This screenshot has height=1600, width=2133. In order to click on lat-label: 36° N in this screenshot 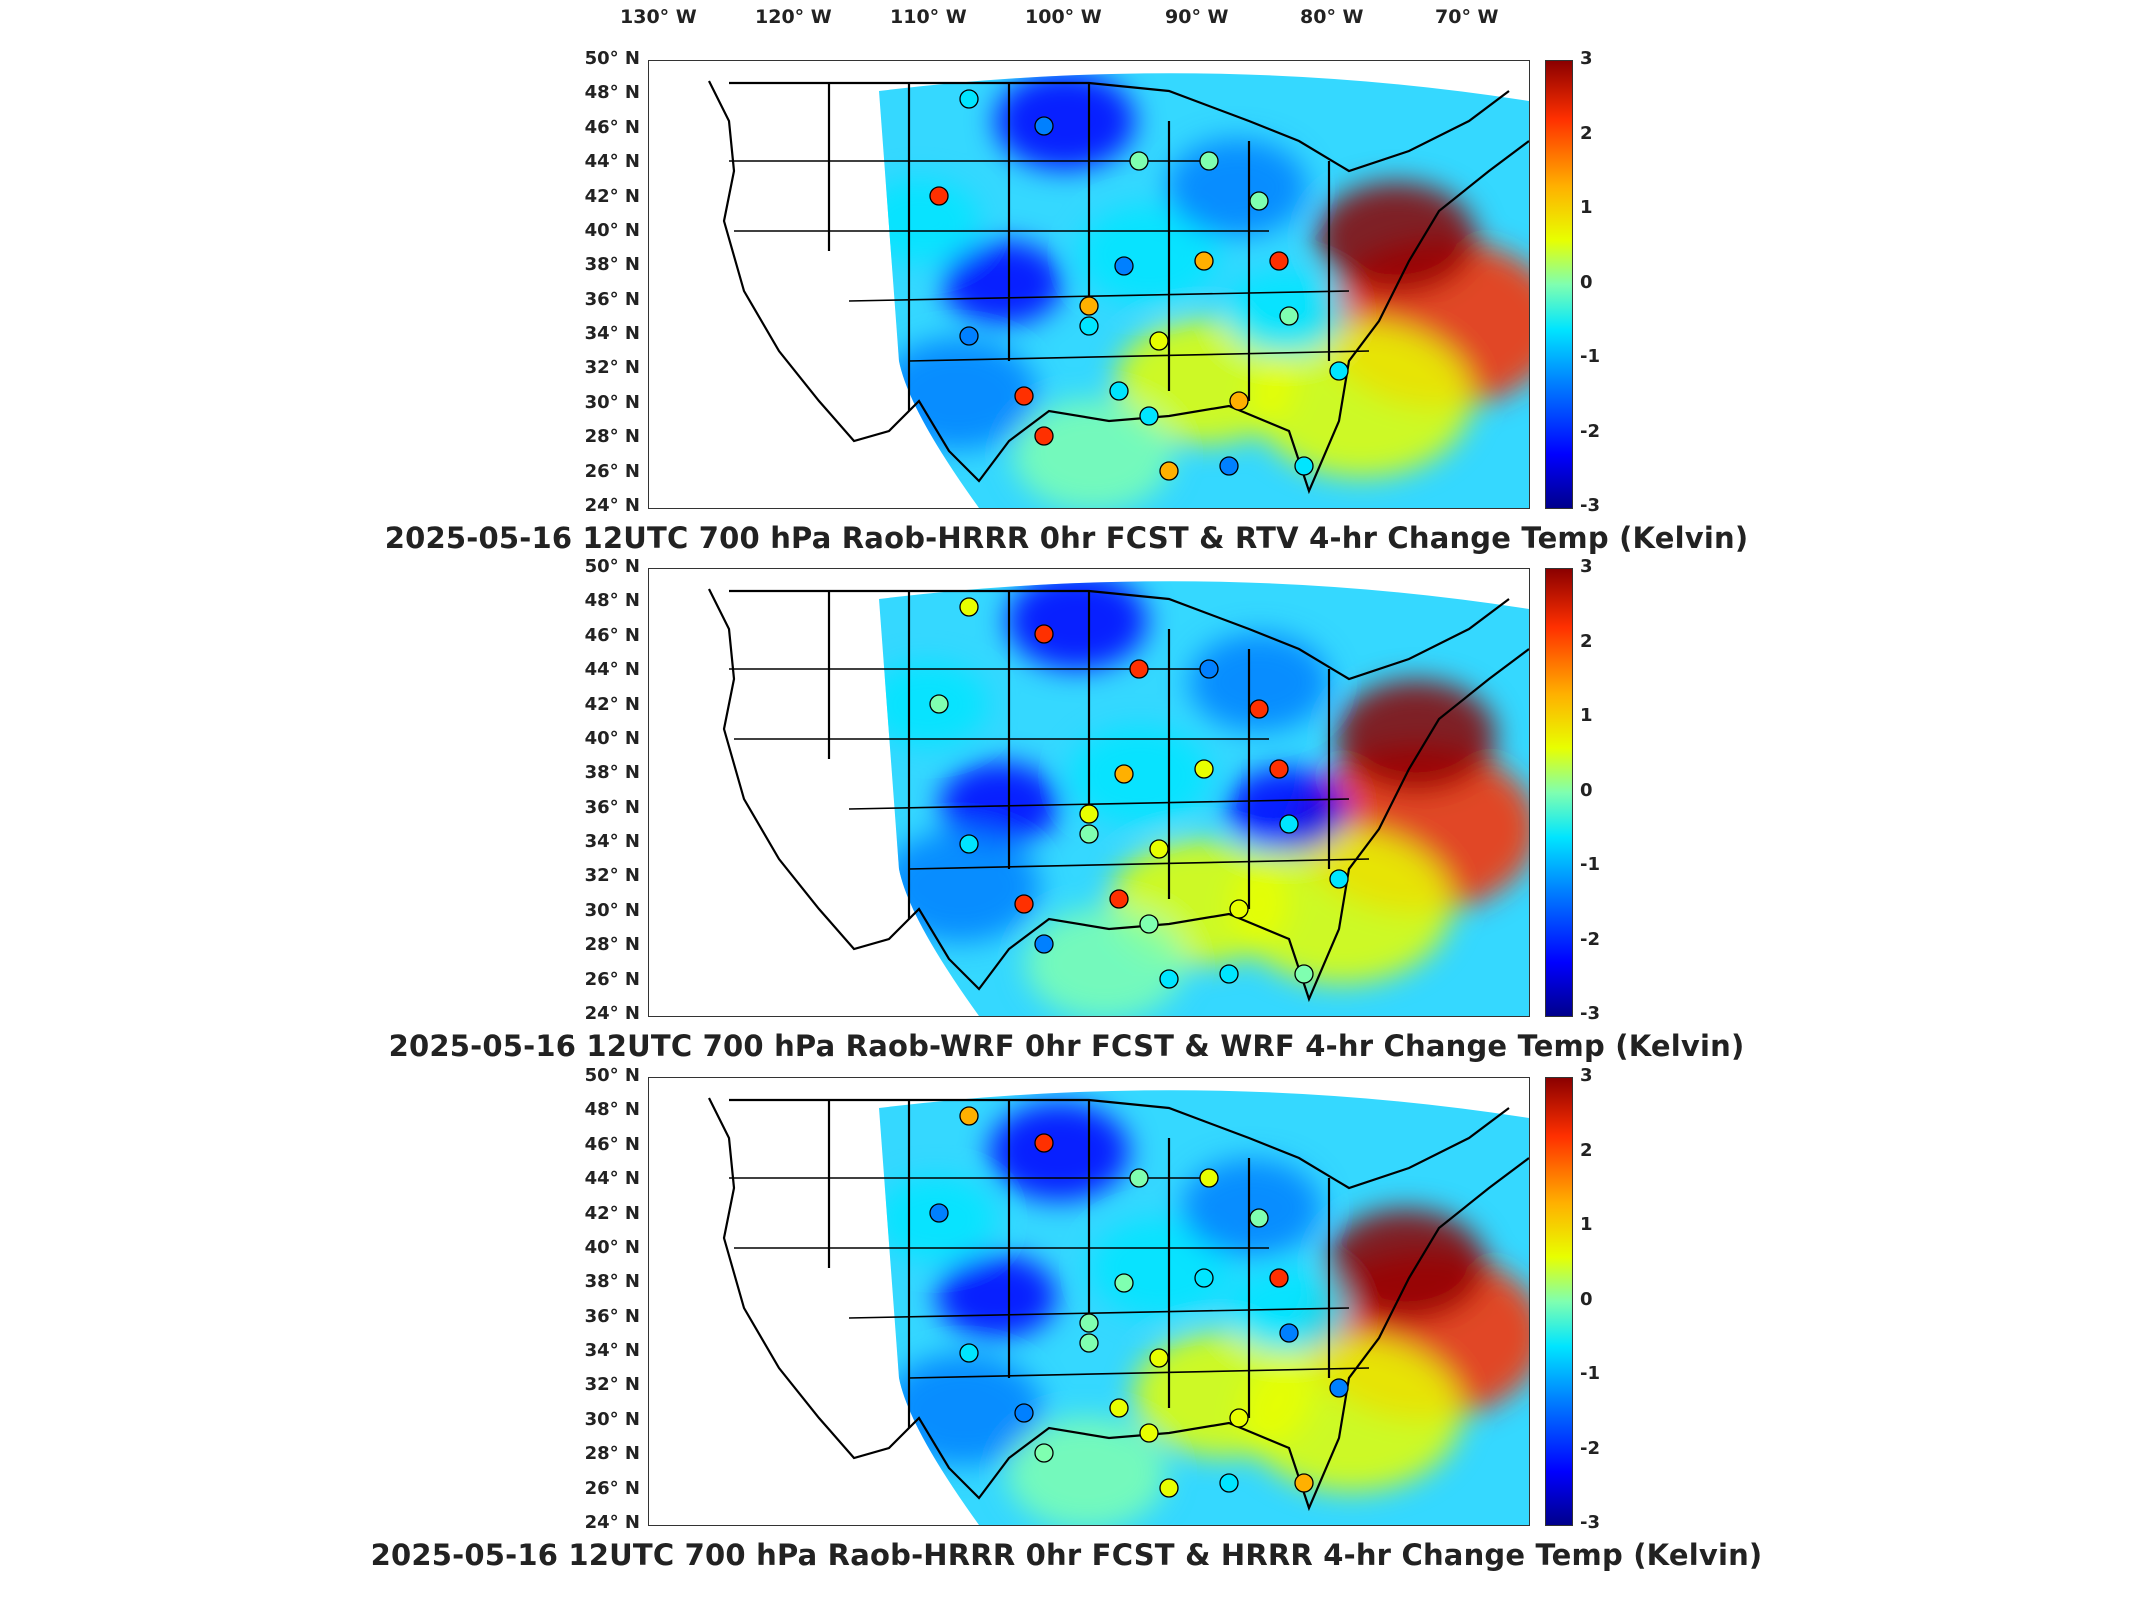, I will do `click(612, 299)`.